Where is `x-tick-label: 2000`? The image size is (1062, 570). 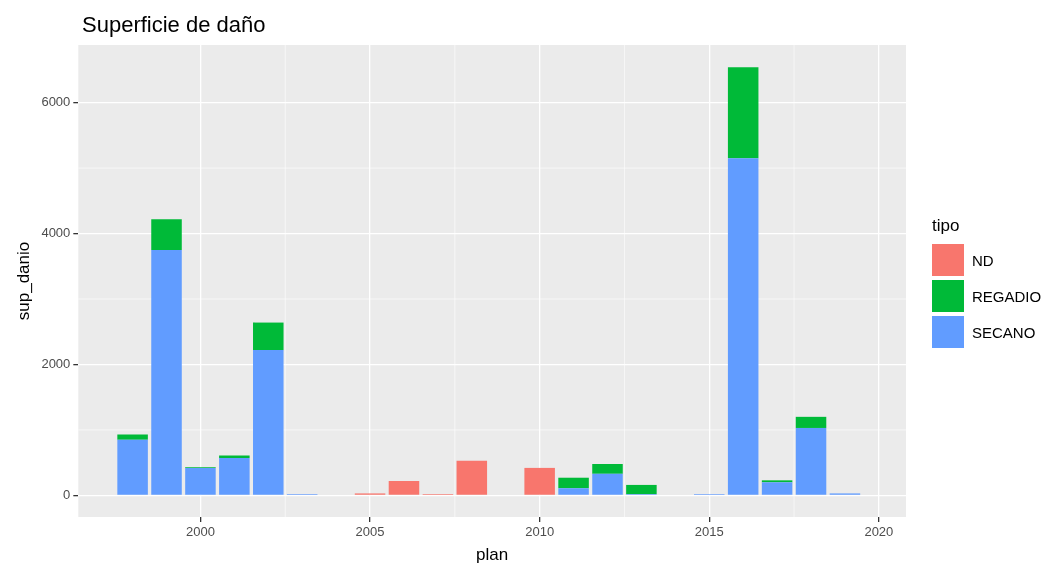
x-tick-label: 2000 is located at coordinates (200, 532).